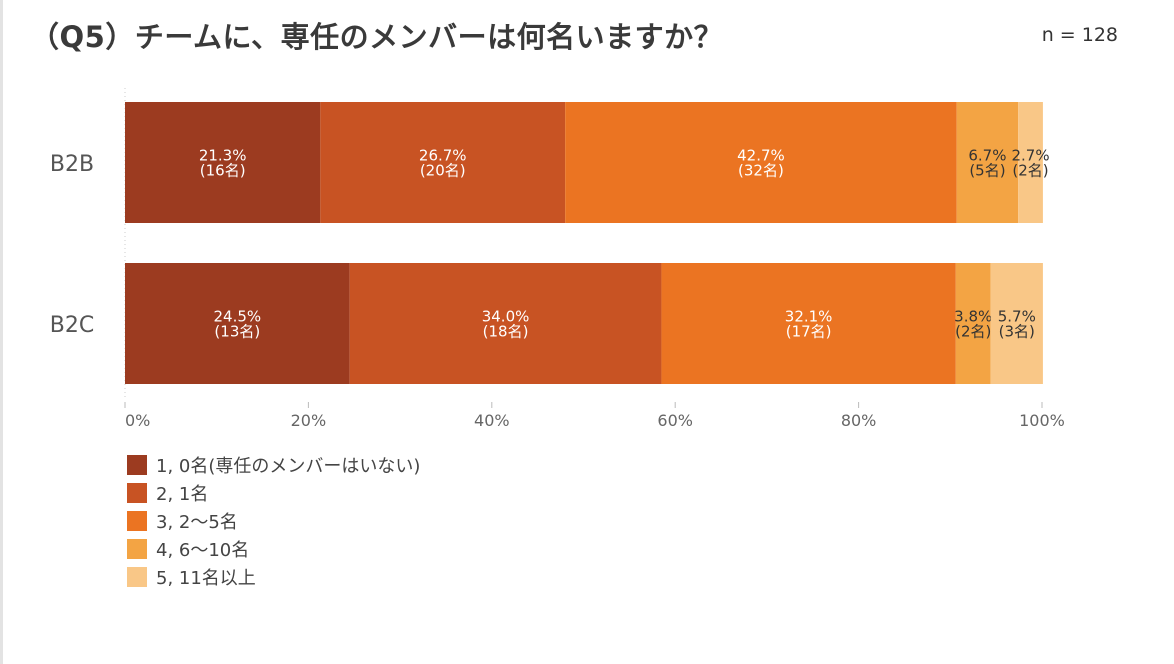 This screenshot has width=1174, height=664. What do you see at coordinates (137, 420) in the screenshot?
I see `x-tick-label-0: 0%` at bounding box center [137, 420].